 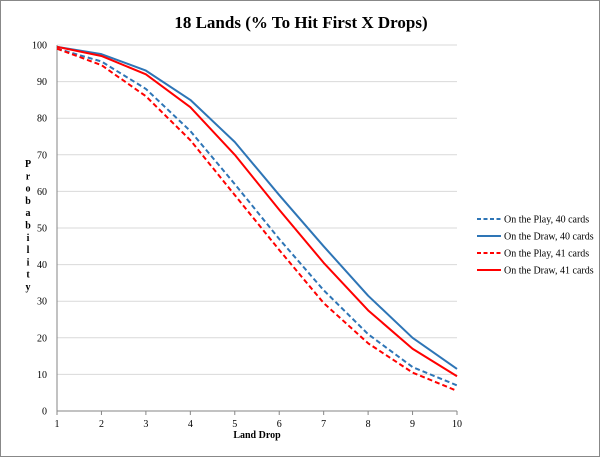 What do you see at coordinates (145, 424) in the screenshot?
I see `x-tick-label: 3` at bounding box center [145, 424].